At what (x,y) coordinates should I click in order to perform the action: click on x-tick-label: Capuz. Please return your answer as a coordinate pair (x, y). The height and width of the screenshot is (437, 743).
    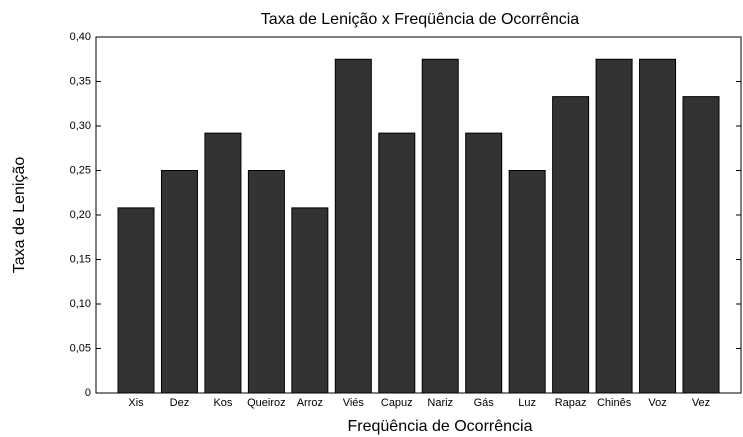
    Looking at the image, I should click on (397, 403).